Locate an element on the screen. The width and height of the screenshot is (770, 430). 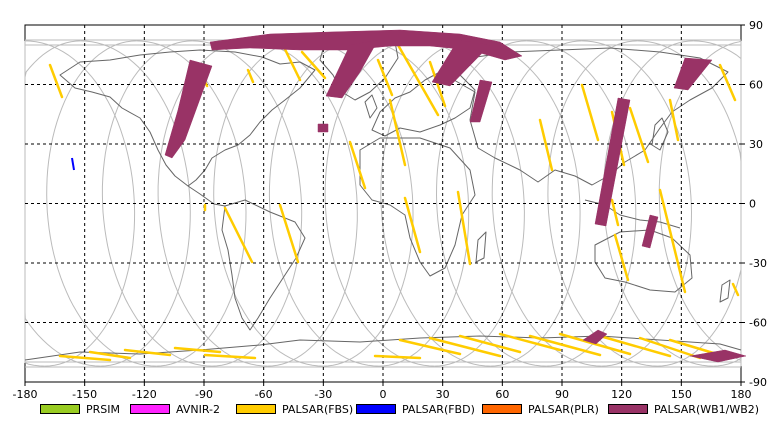
legend-item-palsar-plr: PALSAR(PLR) is located at coordinates (540, 409).